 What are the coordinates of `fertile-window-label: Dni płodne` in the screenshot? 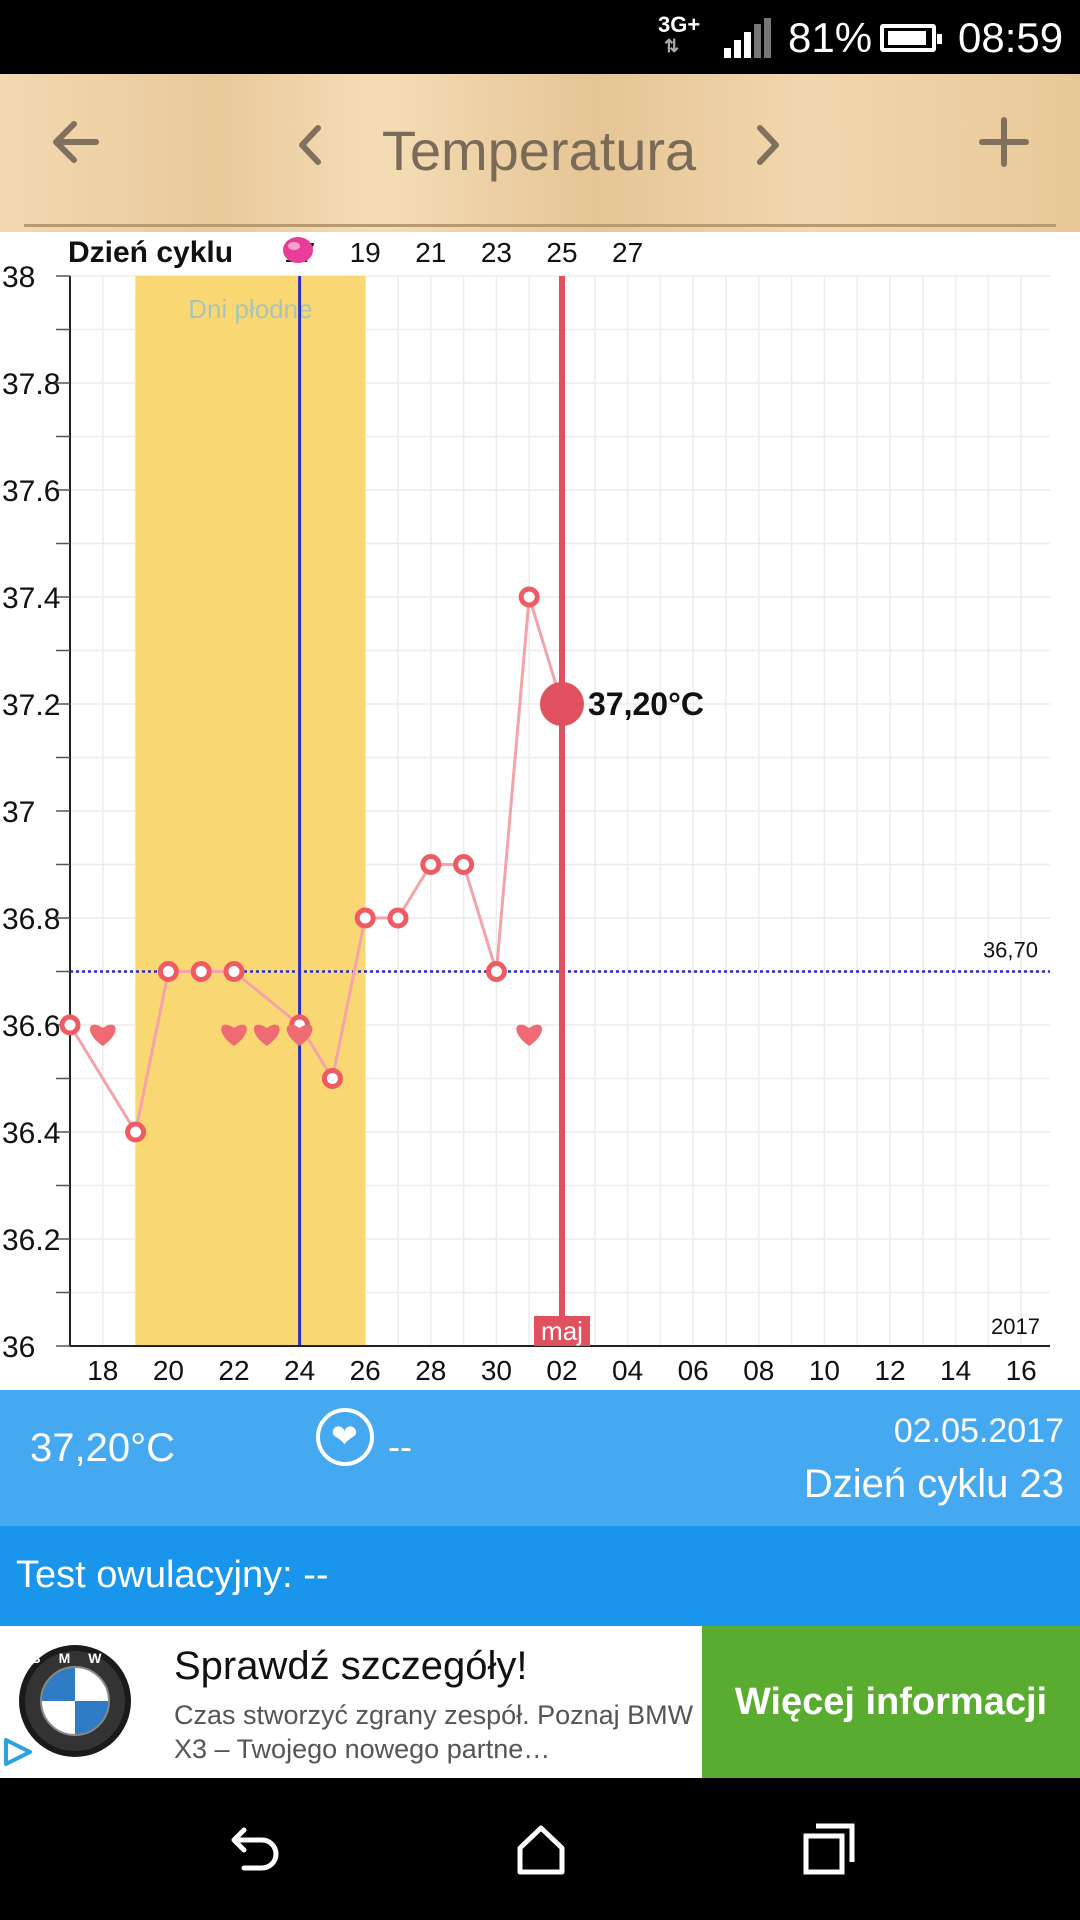 It's located at (250, 309).